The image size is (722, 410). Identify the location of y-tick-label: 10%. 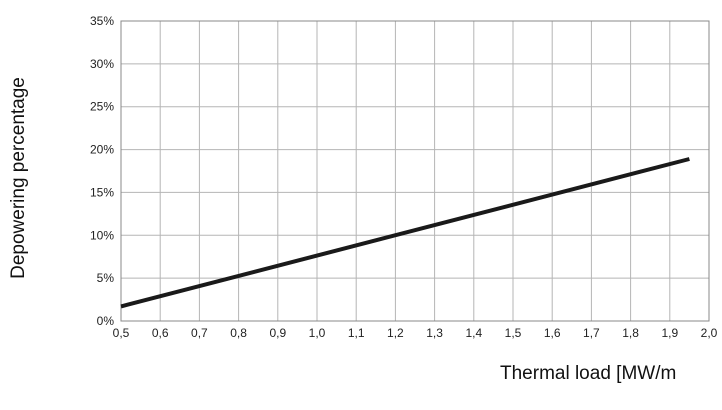
(102, 235).